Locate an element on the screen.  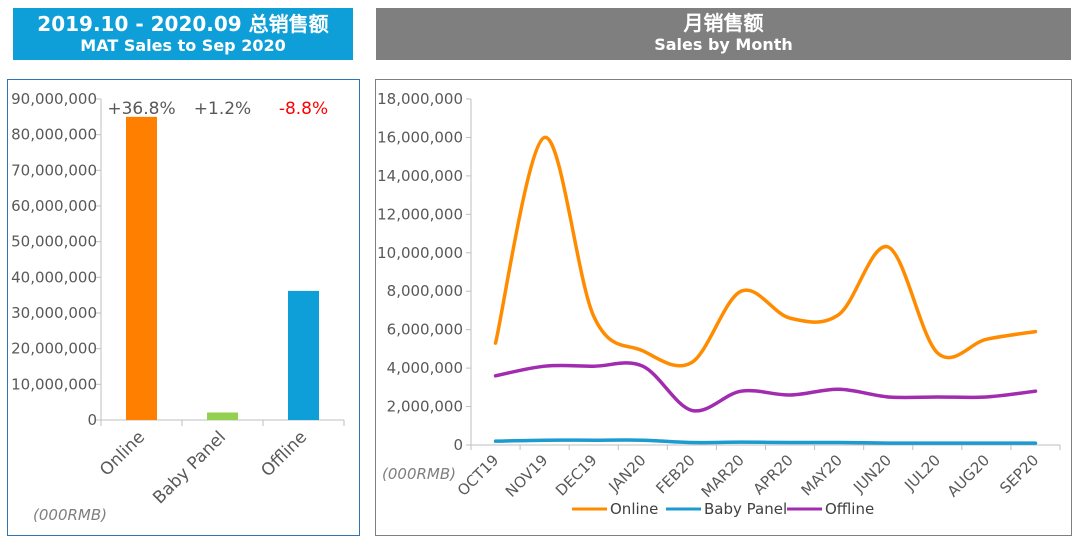
growth-label: +1.2% is located at coordinates (222, 109).